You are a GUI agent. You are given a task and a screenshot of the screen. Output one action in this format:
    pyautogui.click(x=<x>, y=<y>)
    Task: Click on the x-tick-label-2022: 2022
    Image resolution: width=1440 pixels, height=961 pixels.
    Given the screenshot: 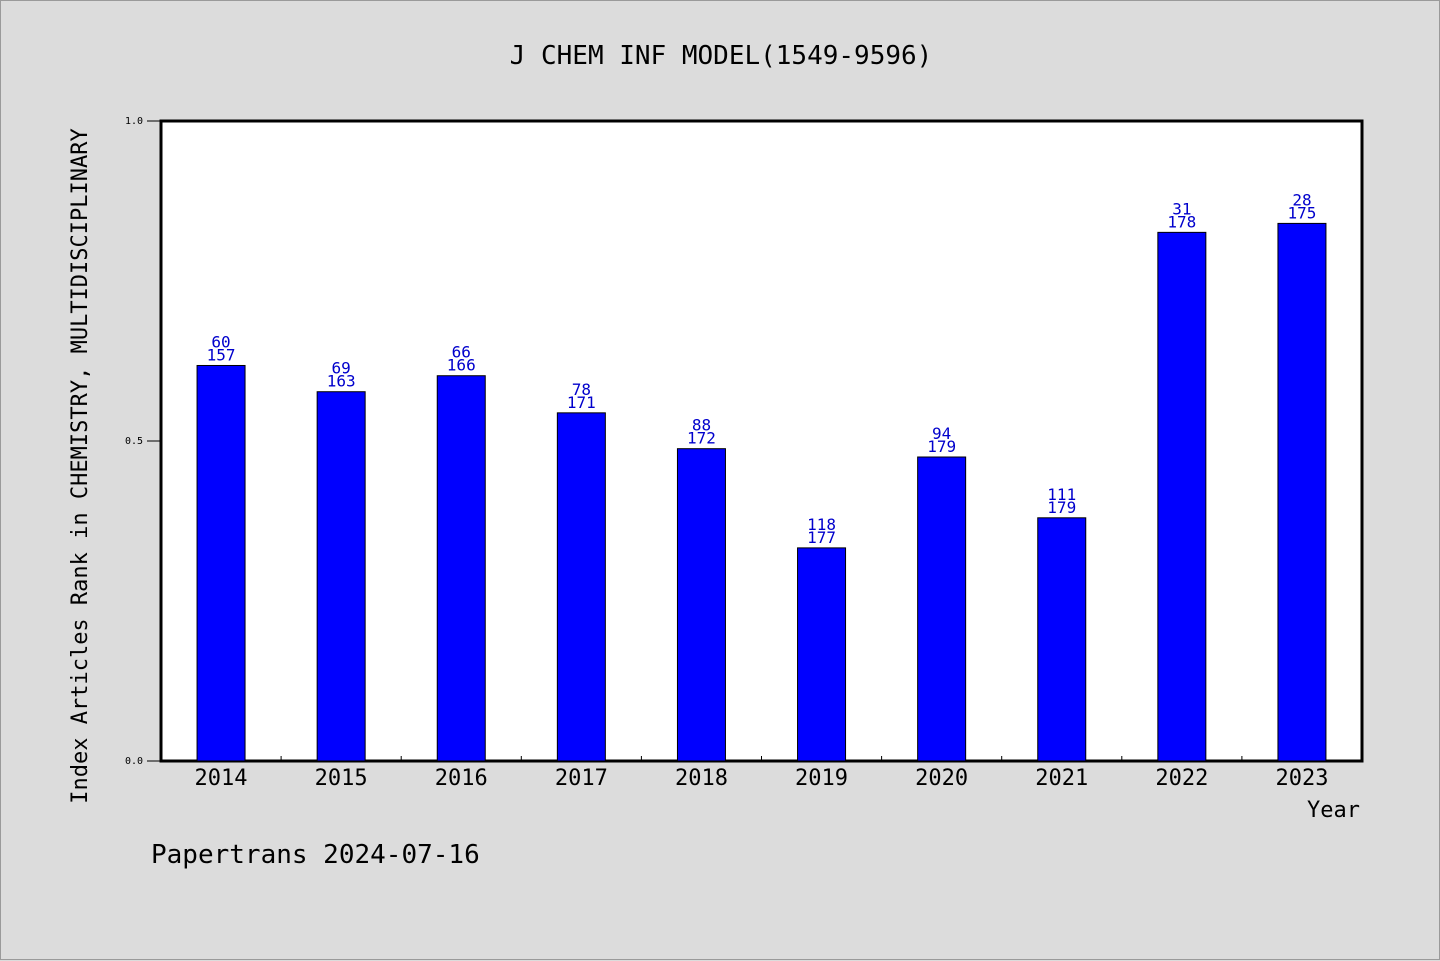 What is the action you would take?
    pyautogui.click(x=1181, y=778)
    